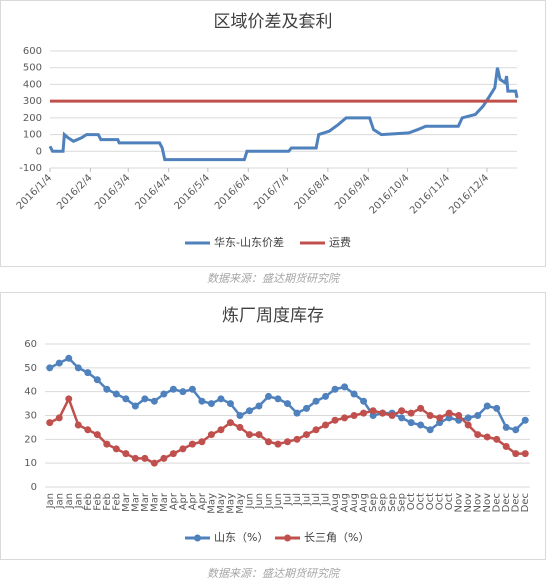 This screenshot has width=547, height=585. What do you see at coordinates (340, 242) in the screenshot?
I see `legend-label: 运费` at bounding box center [340, 242].